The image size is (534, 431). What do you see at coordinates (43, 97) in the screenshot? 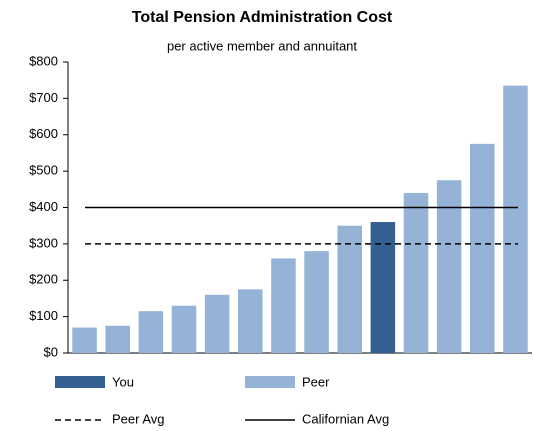
I see `y-tick-label: $700` at bounding box center [43, 97].